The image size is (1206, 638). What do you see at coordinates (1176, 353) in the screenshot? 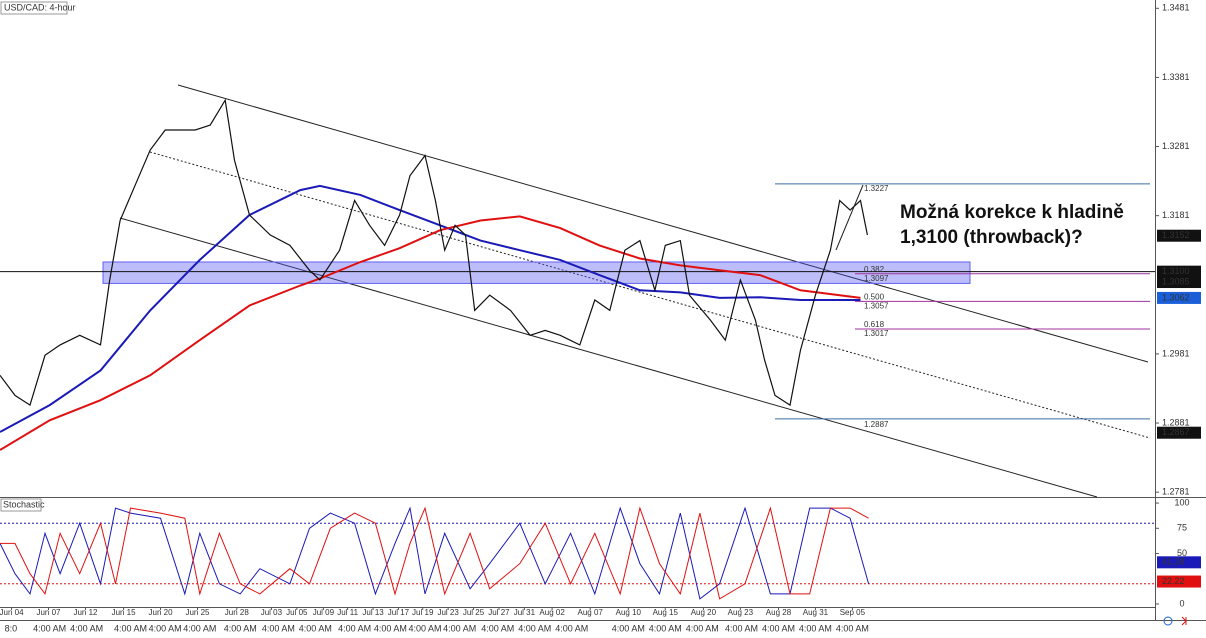
I see `y-tick-label: 1.2981` at bounding box center [1176, 353].